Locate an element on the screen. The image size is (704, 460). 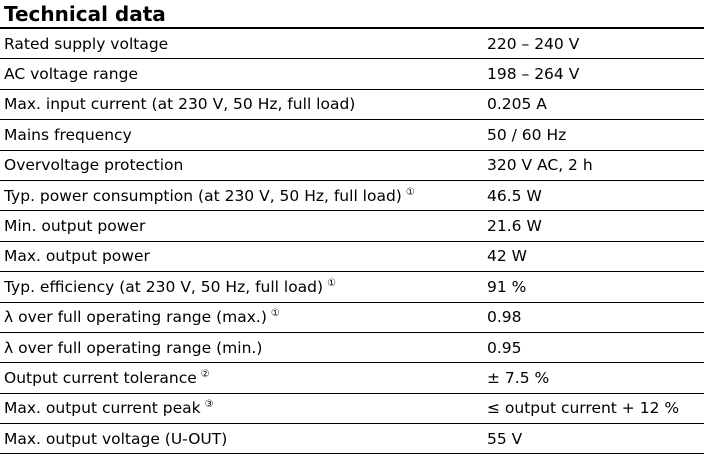
row-value: 42 W is located at coordinates (594, 257).